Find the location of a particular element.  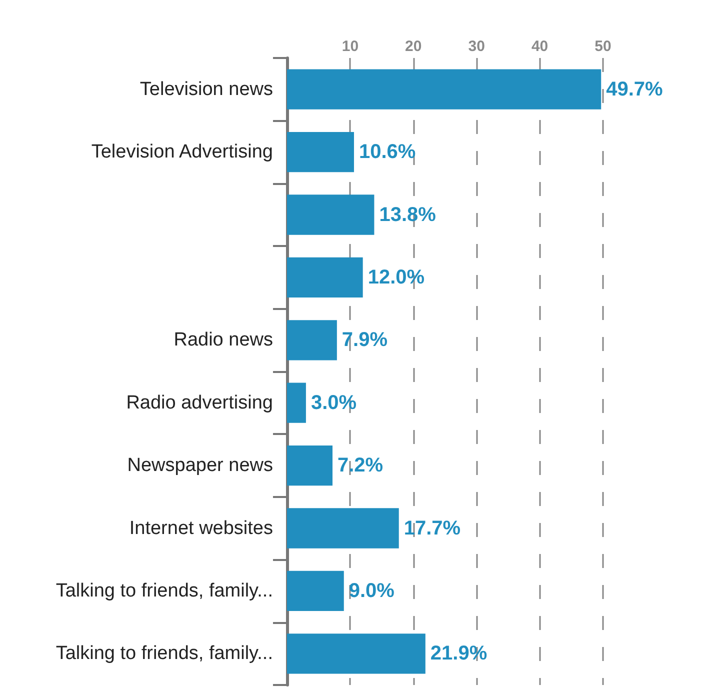

y-tick-label: Television Advertising is located at coordinates (182, 152).